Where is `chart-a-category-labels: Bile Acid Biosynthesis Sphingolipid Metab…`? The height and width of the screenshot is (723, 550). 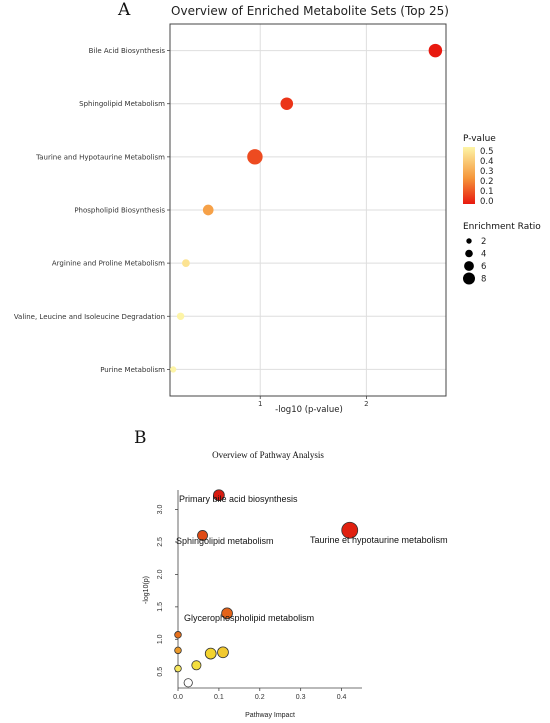
chart-a-category-labels: Bile Acid Biosynthesis Sphingolipid Metab… is located at coordinates (92, 210).